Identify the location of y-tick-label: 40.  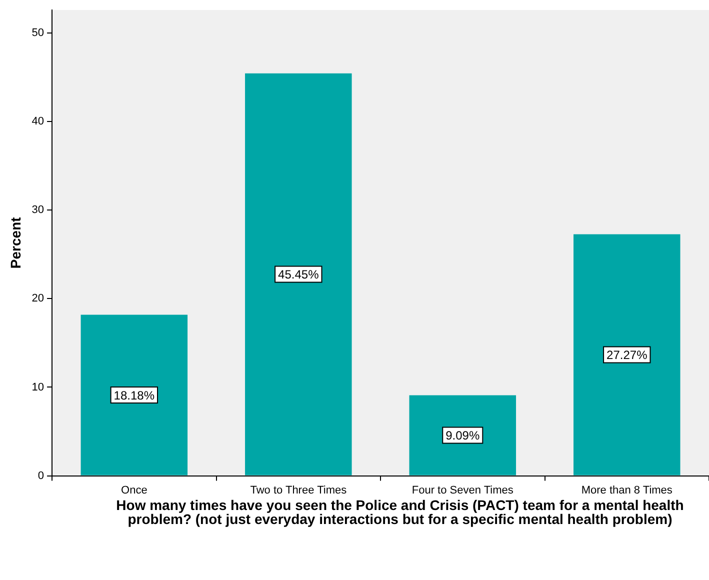
(38, 122).